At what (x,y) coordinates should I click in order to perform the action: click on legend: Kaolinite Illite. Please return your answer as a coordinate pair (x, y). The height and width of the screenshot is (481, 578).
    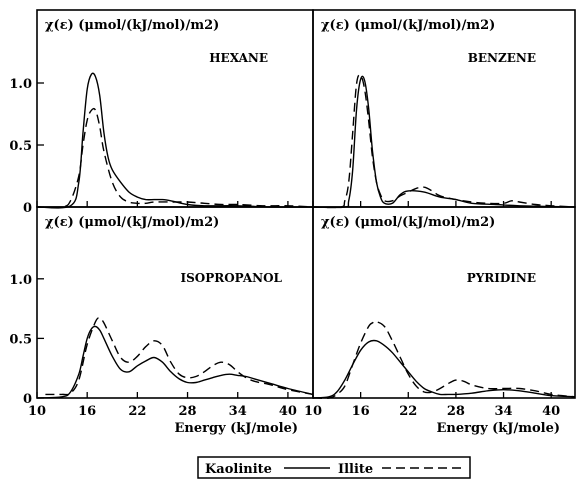
    Looking at the image, I should click on (334, 467).